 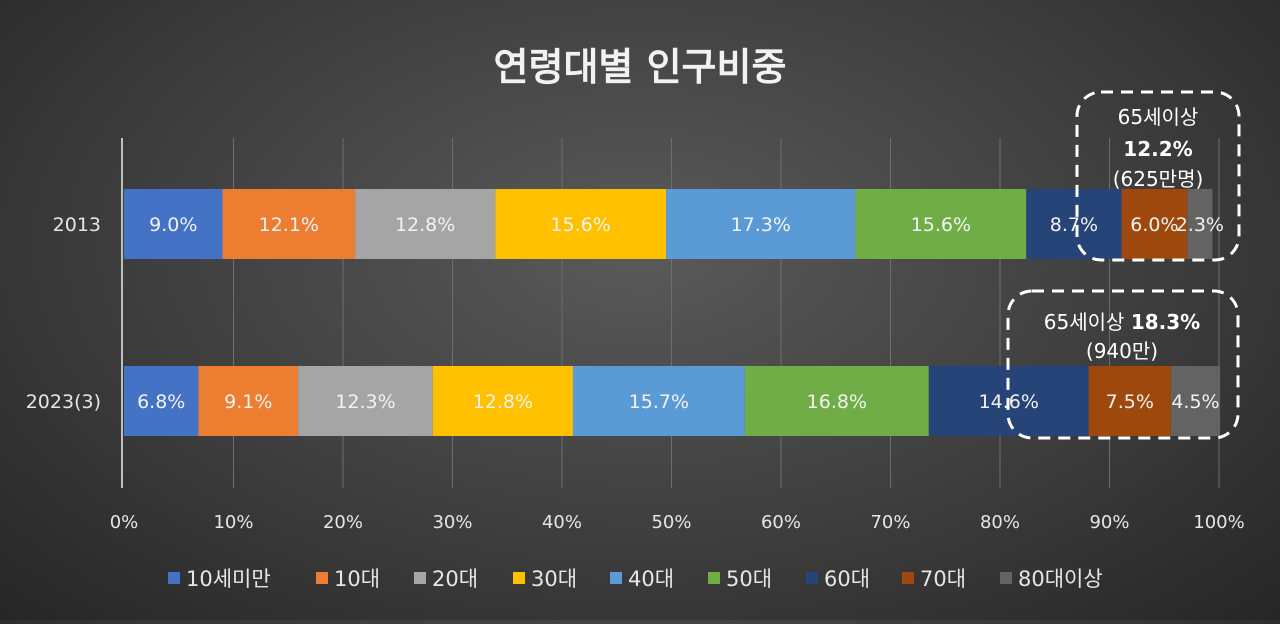 I want to click on callout-value: 12.2%, so click(x=1157, y=149).